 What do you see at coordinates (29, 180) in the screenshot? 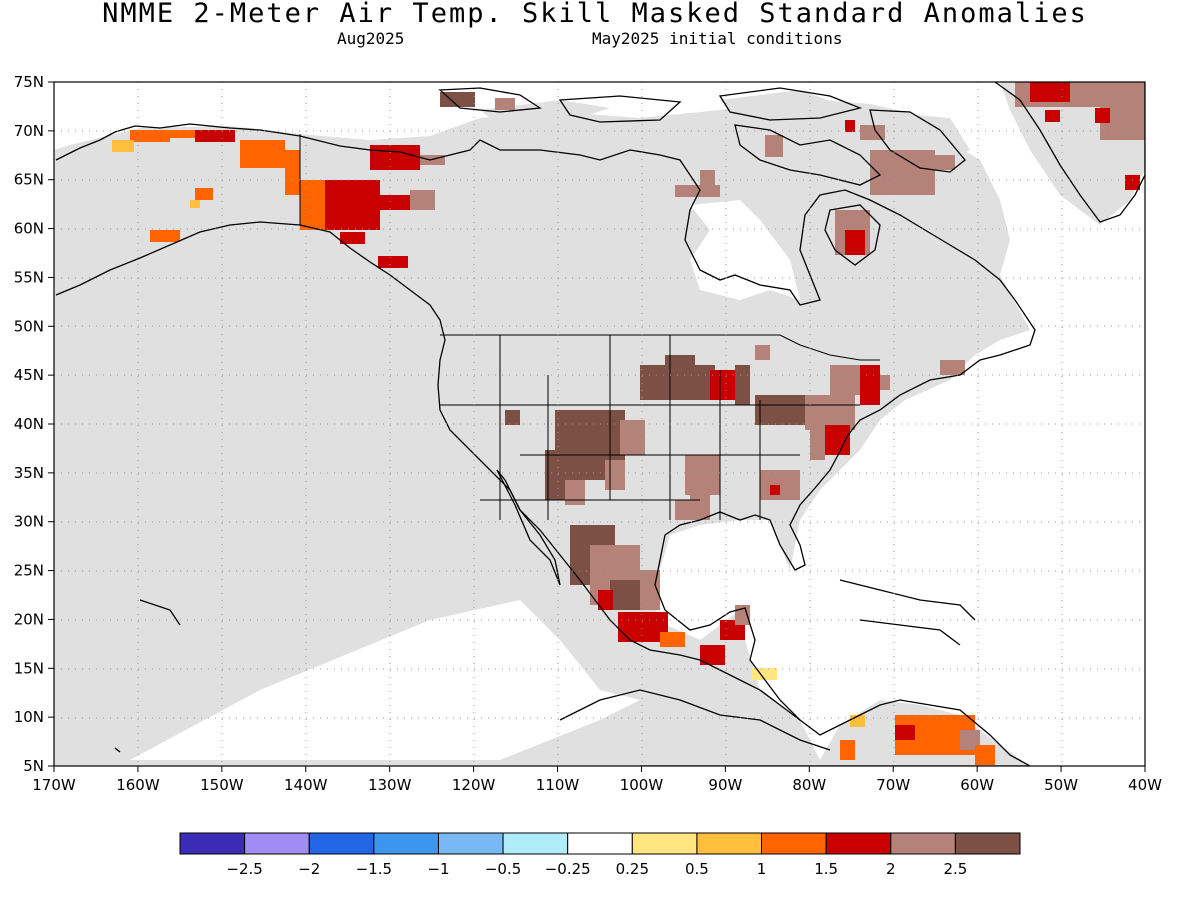
I see `latitude-label: 65N` at bounding box center [29, 180].